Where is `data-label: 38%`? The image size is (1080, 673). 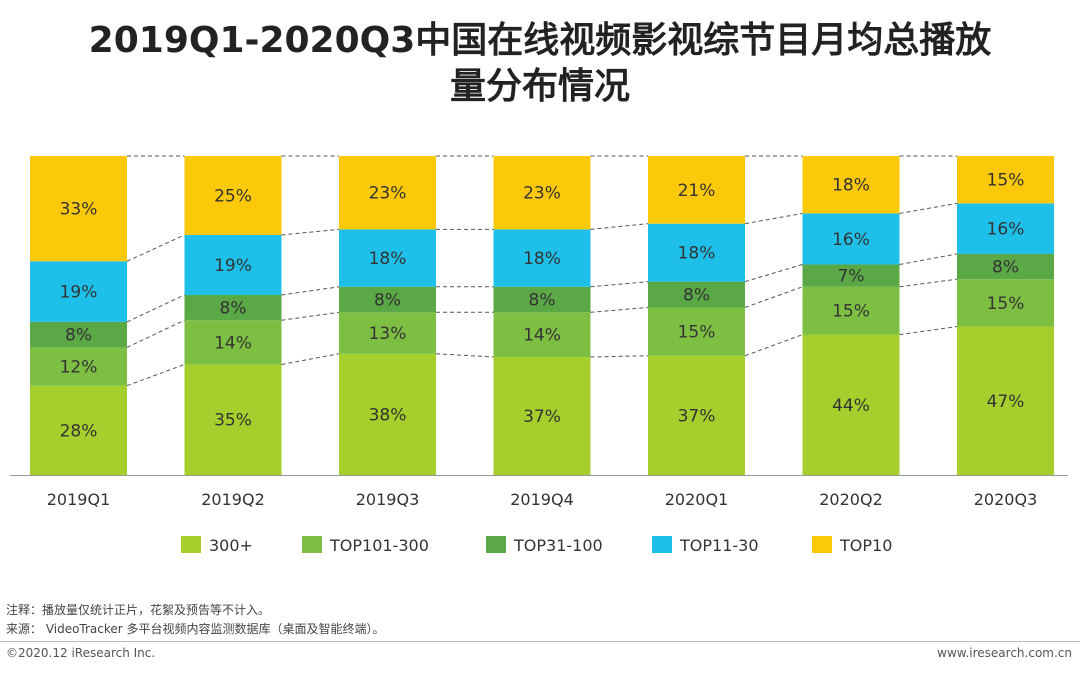 data-label: 38% is located at coordinates (388, 415).